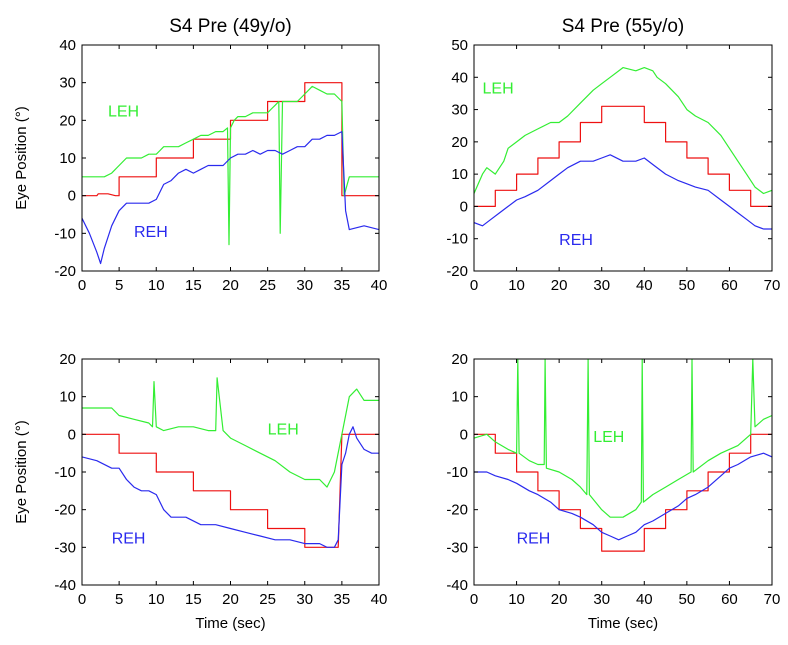 The height and width of the screenshot is (645, 788). I want to click on axes-frame, so click(623, 158).